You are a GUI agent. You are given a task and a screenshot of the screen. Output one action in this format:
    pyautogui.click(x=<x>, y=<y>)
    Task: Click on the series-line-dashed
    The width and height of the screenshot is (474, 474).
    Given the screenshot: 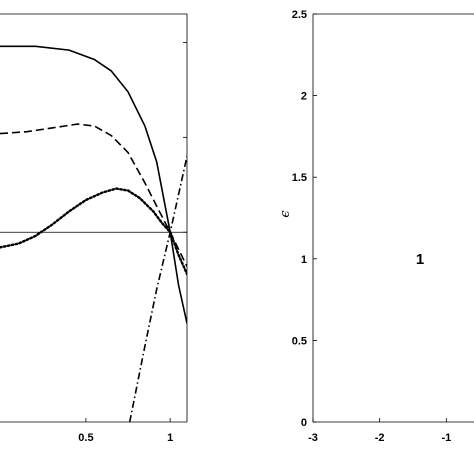 What is the action you would take?
    pyautogui.click(x=93, y=195)
    